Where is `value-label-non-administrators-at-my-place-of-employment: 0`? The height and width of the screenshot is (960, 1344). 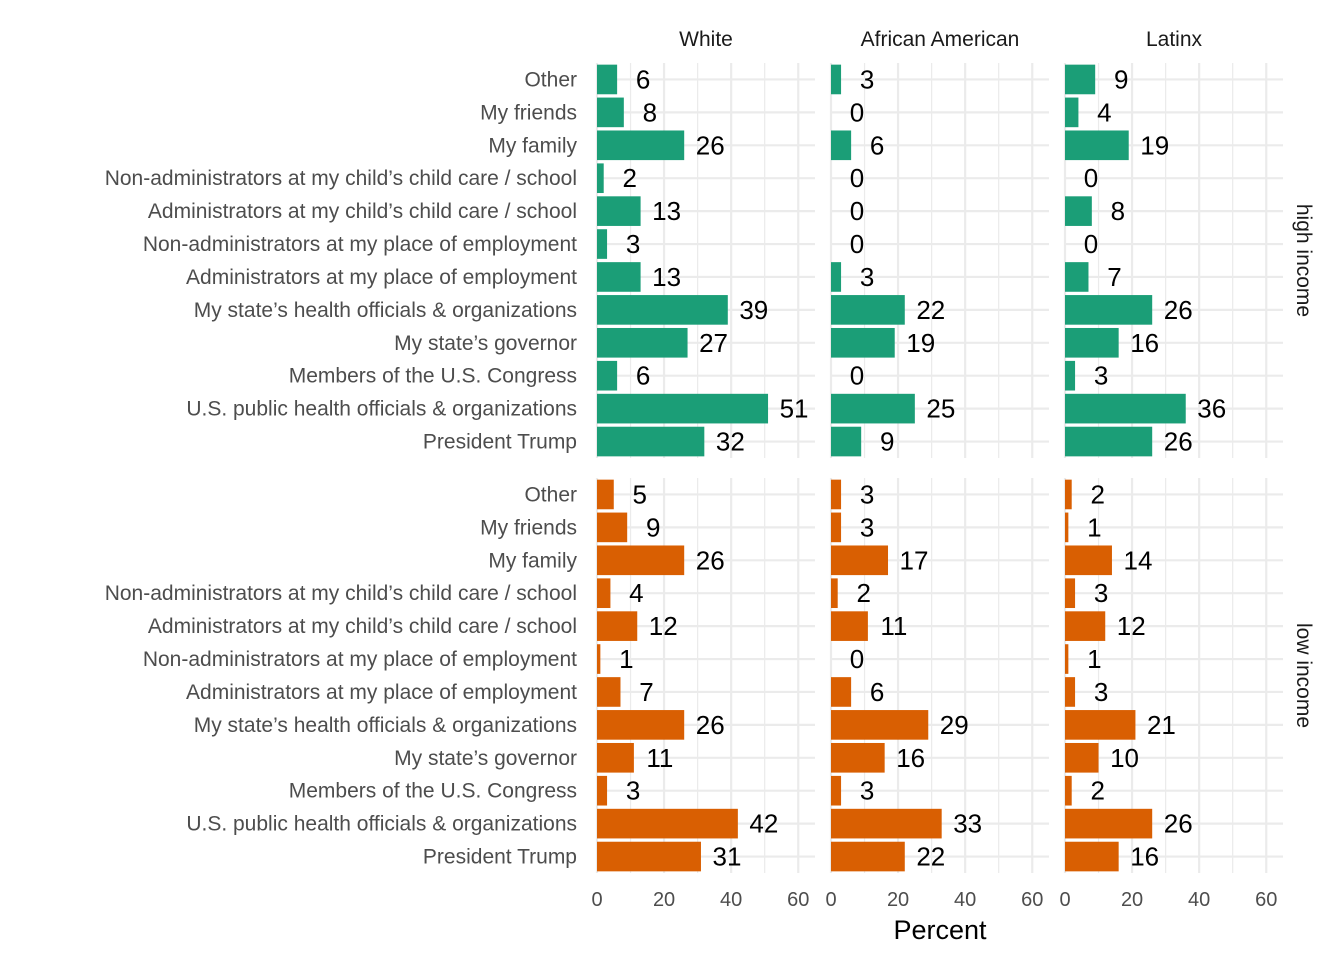 value-label-non-administrators-at-my-place-of-employment: 0 is located at coordinates (1091, 244).